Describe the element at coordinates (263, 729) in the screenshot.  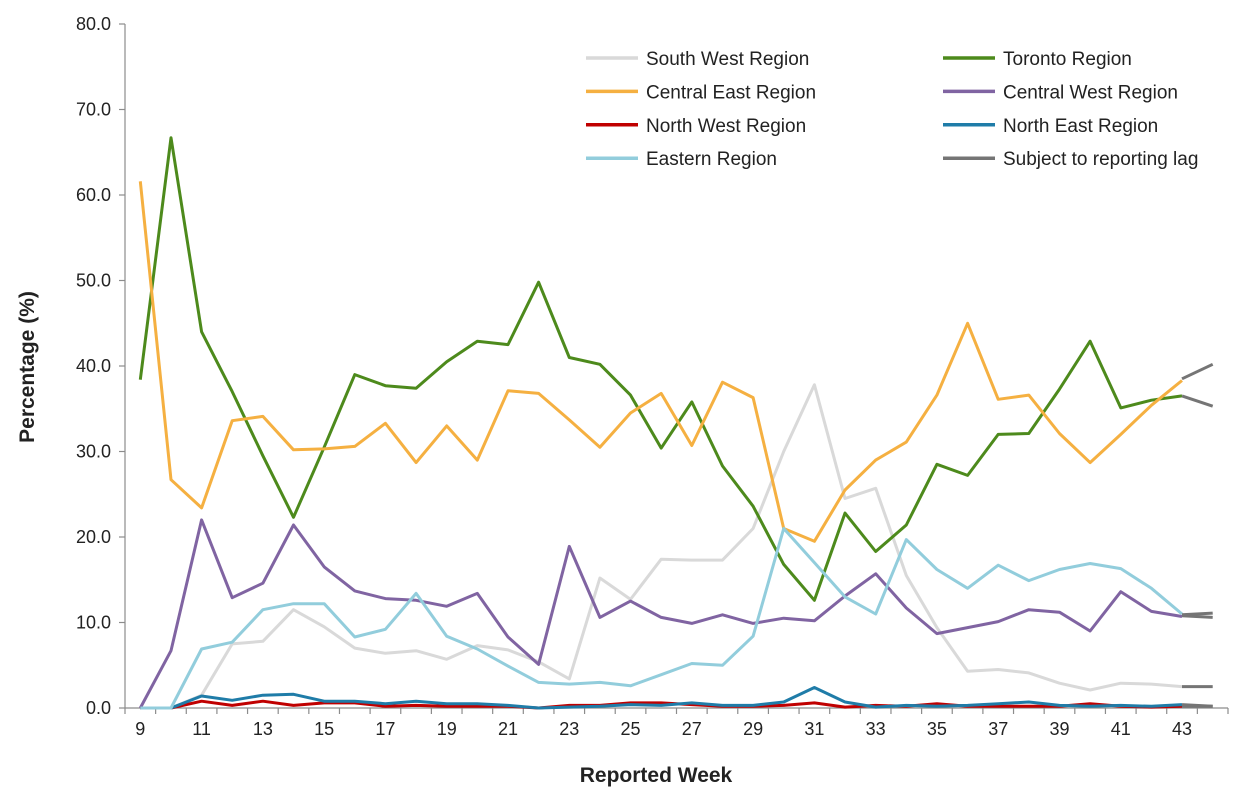
I see `x-tick-label: 13` at that location.